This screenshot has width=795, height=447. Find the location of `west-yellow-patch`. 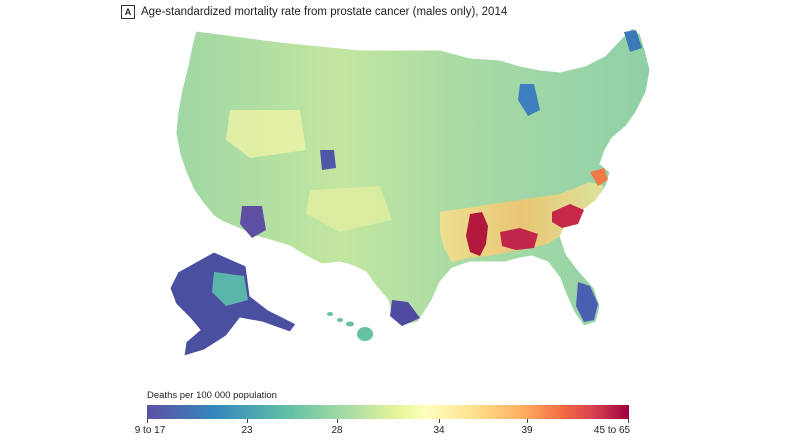

west-yellow-patch is located at coordinates (266, 134).